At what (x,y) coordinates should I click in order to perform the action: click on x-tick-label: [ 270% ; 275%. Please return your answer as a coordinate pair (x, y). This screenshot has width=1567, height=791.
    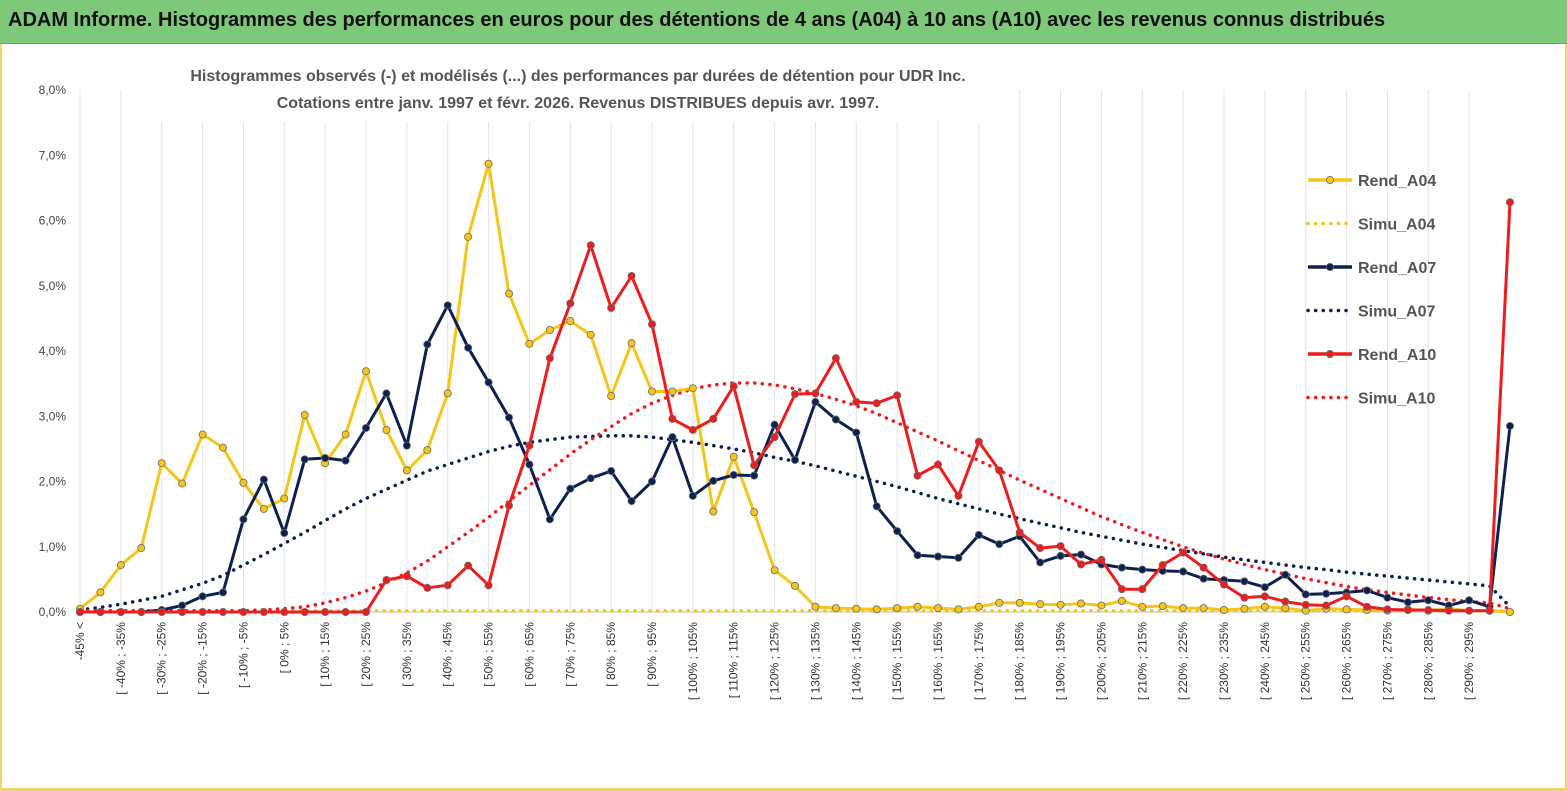
    Looking at the image, I should click on (1387, 661).